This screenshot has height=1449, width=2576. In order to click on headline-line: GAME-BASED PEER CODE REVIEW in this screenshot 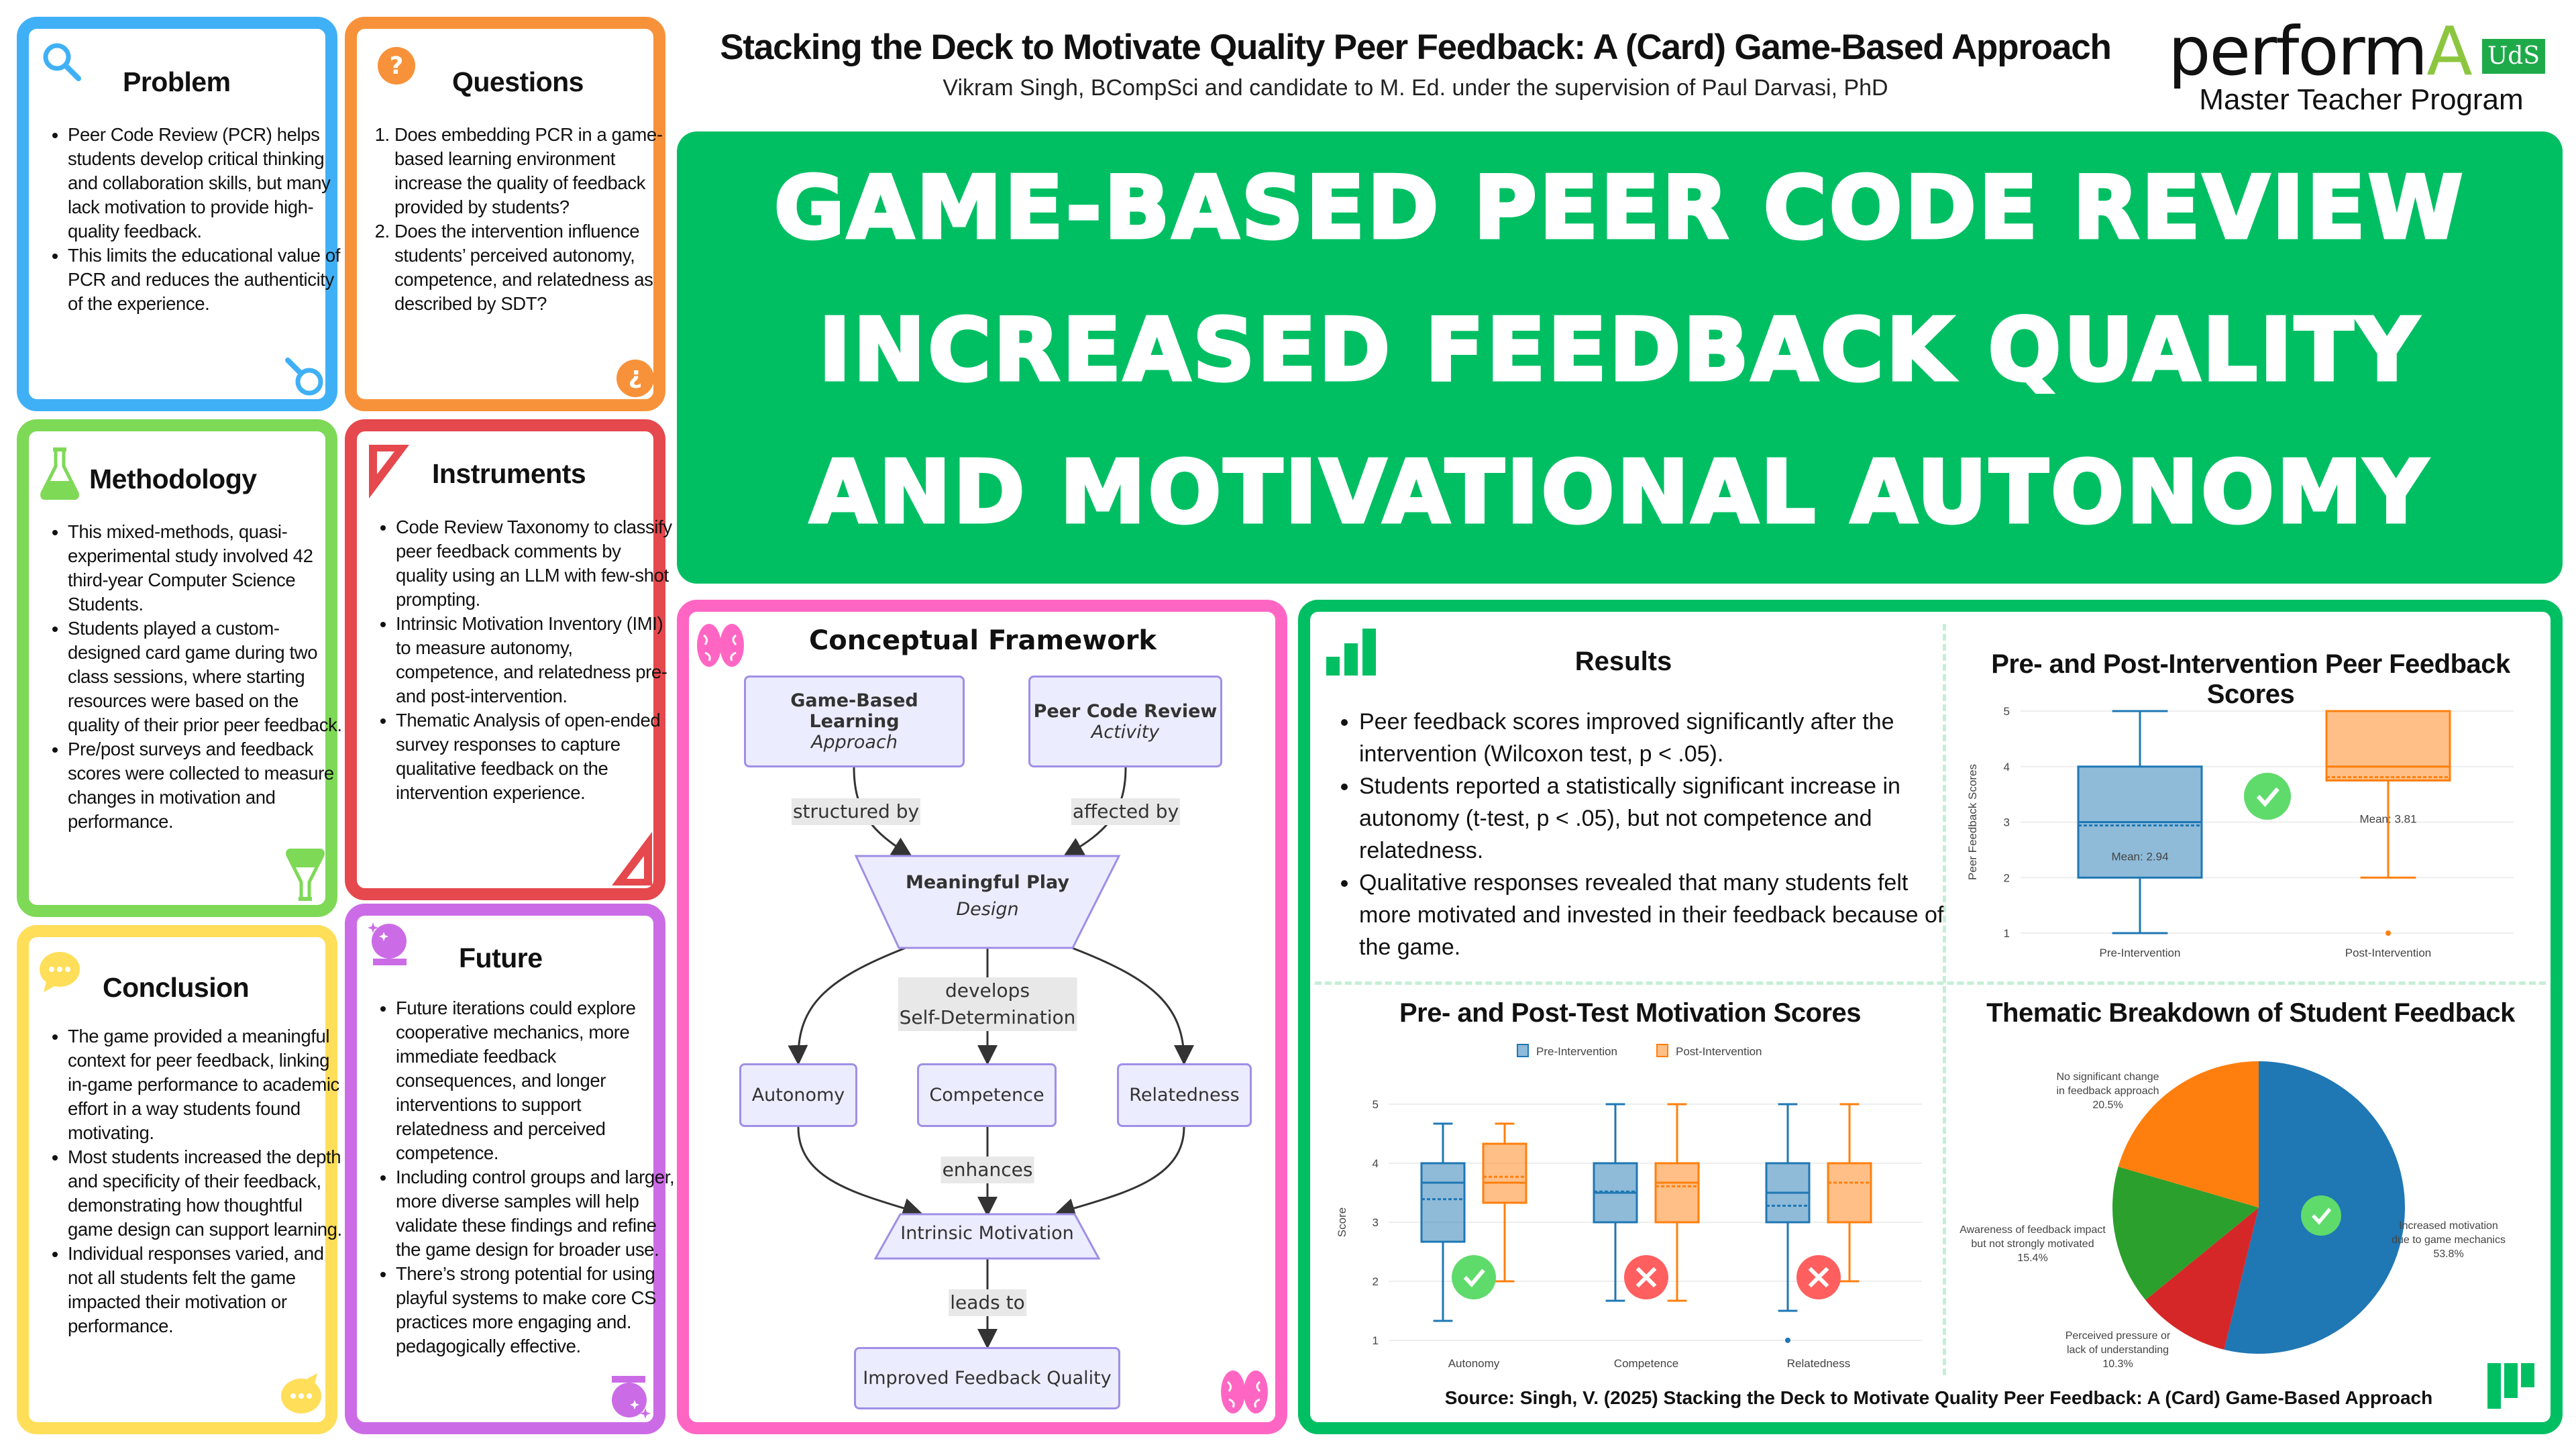, I will do `click(1619, 208)`.